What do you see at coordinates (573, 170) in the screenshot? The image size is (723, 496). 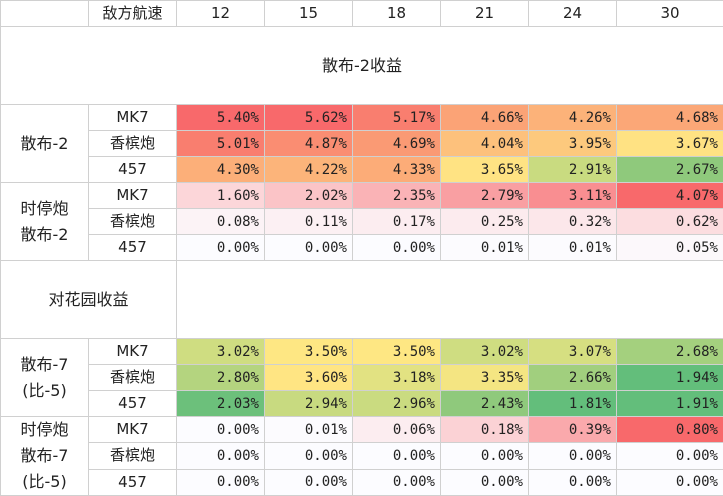 I see `value-cell: 2.91%` at bounding box center [573, 170].